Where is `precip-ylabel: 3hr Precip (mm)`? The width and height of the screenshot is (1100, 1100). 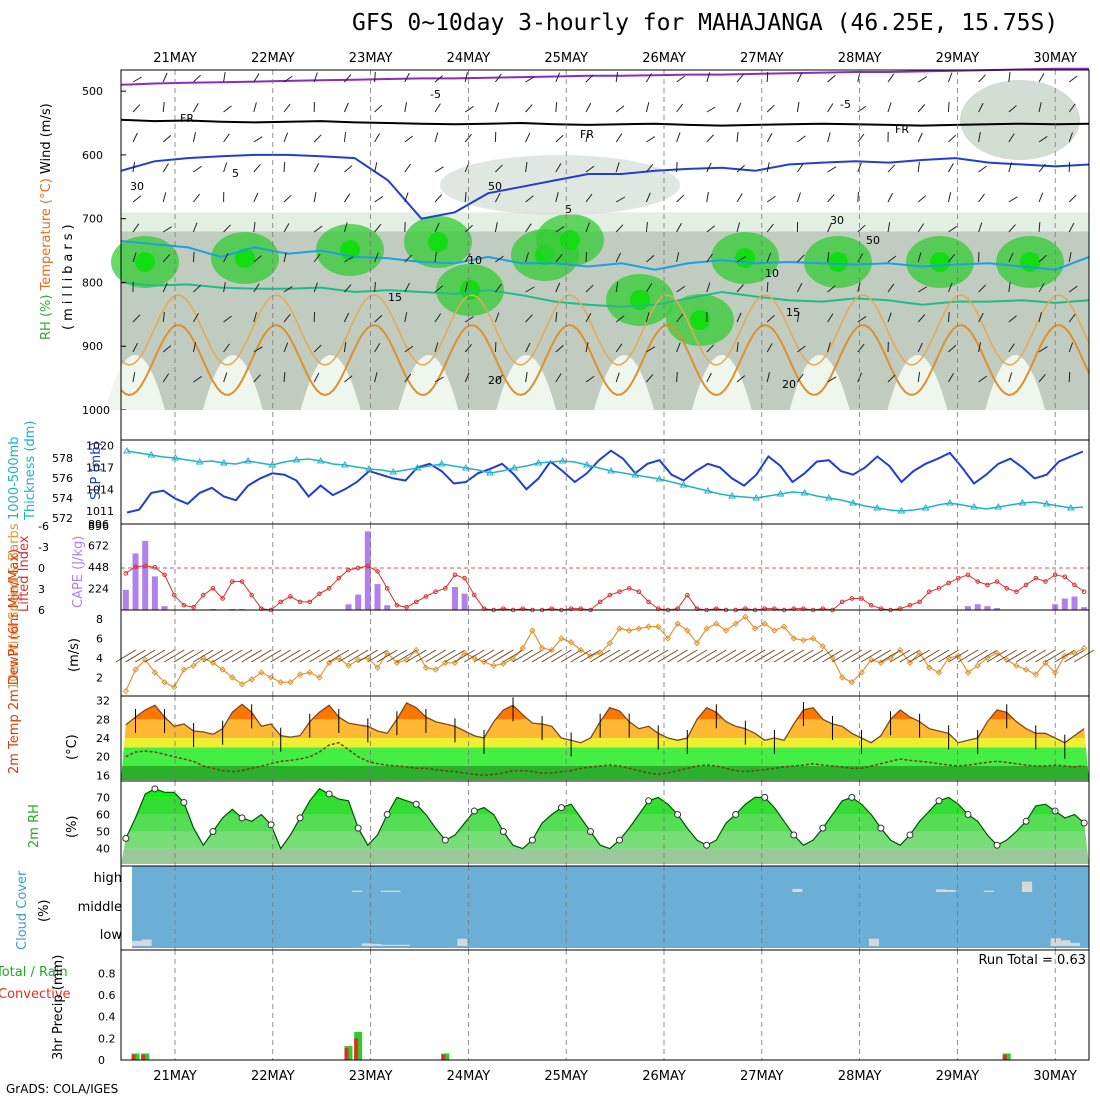 precip-ylabel: 3hr Precip (mm) is located at coordinates (58, 1007).